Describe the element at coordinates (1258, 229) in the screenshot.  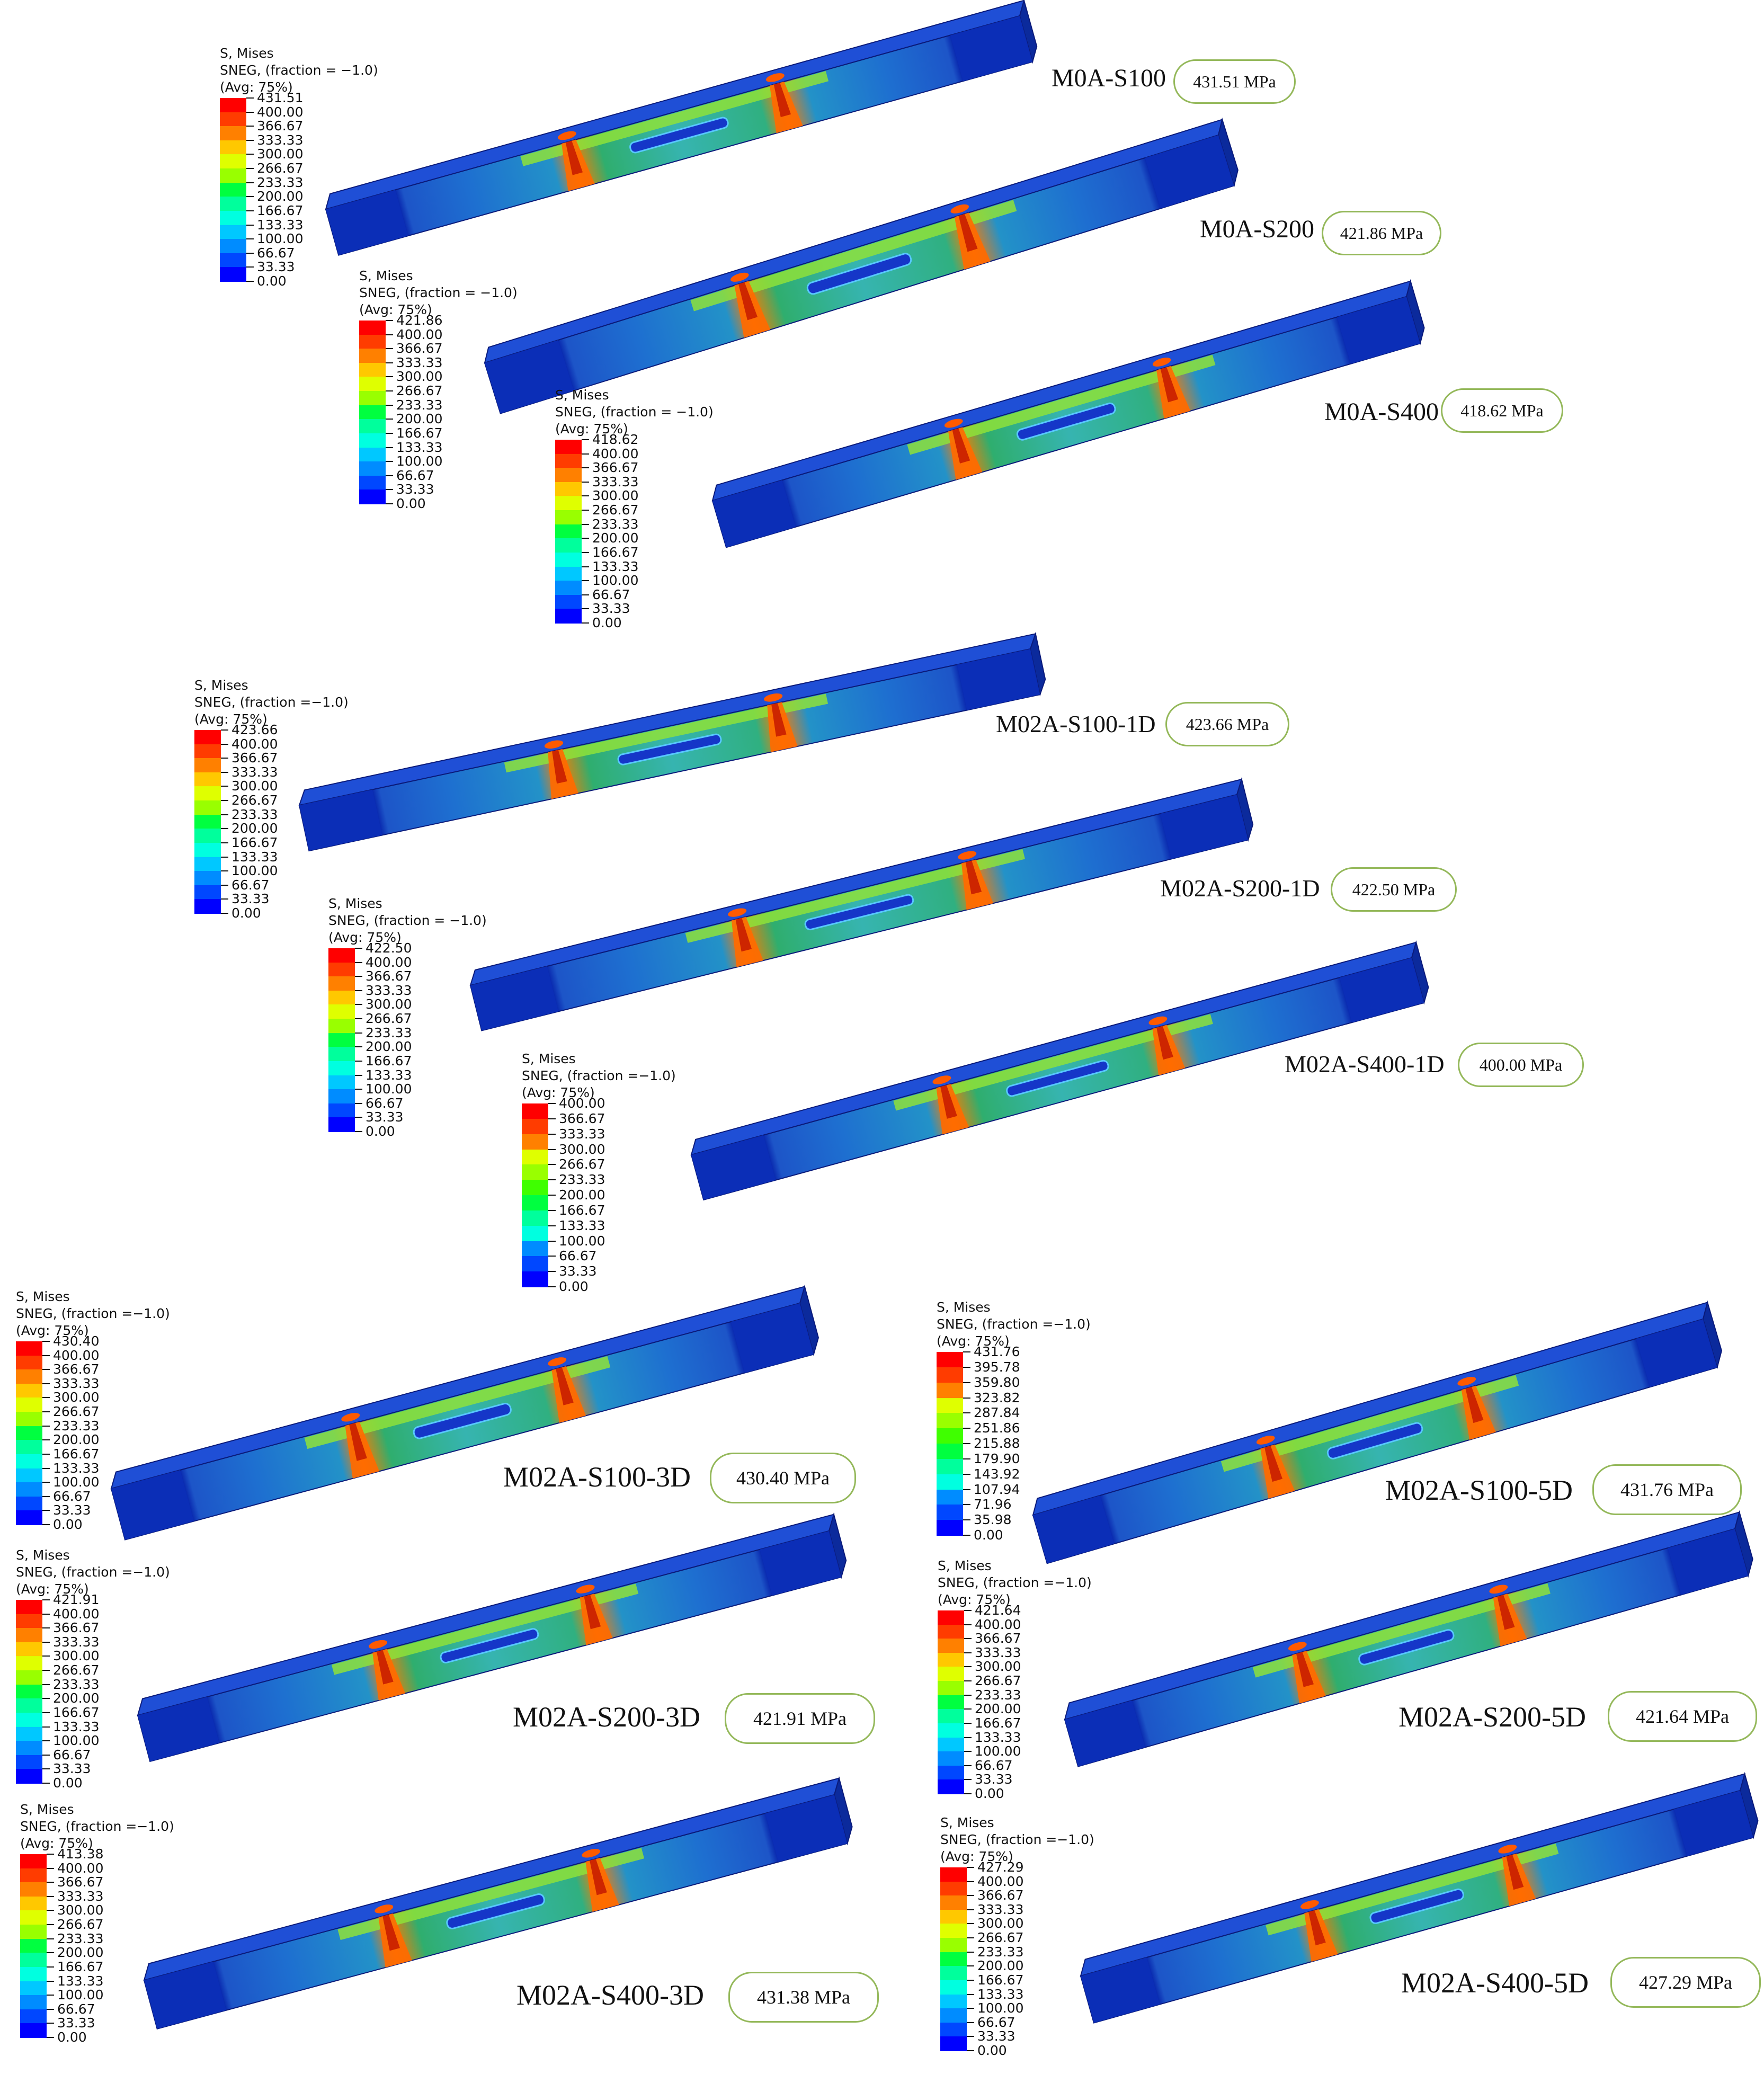
I see `model-label: M0A-S200` at that location.